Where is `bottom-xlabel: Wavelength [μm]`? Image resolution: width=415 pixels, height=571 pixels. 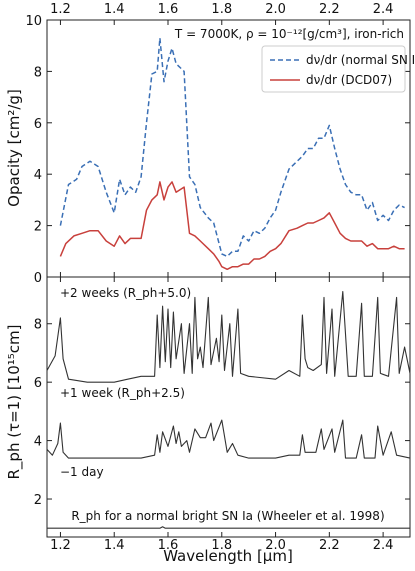 bottom-xlabel: Wavelength [μm] is located at coordinates (228, 556).